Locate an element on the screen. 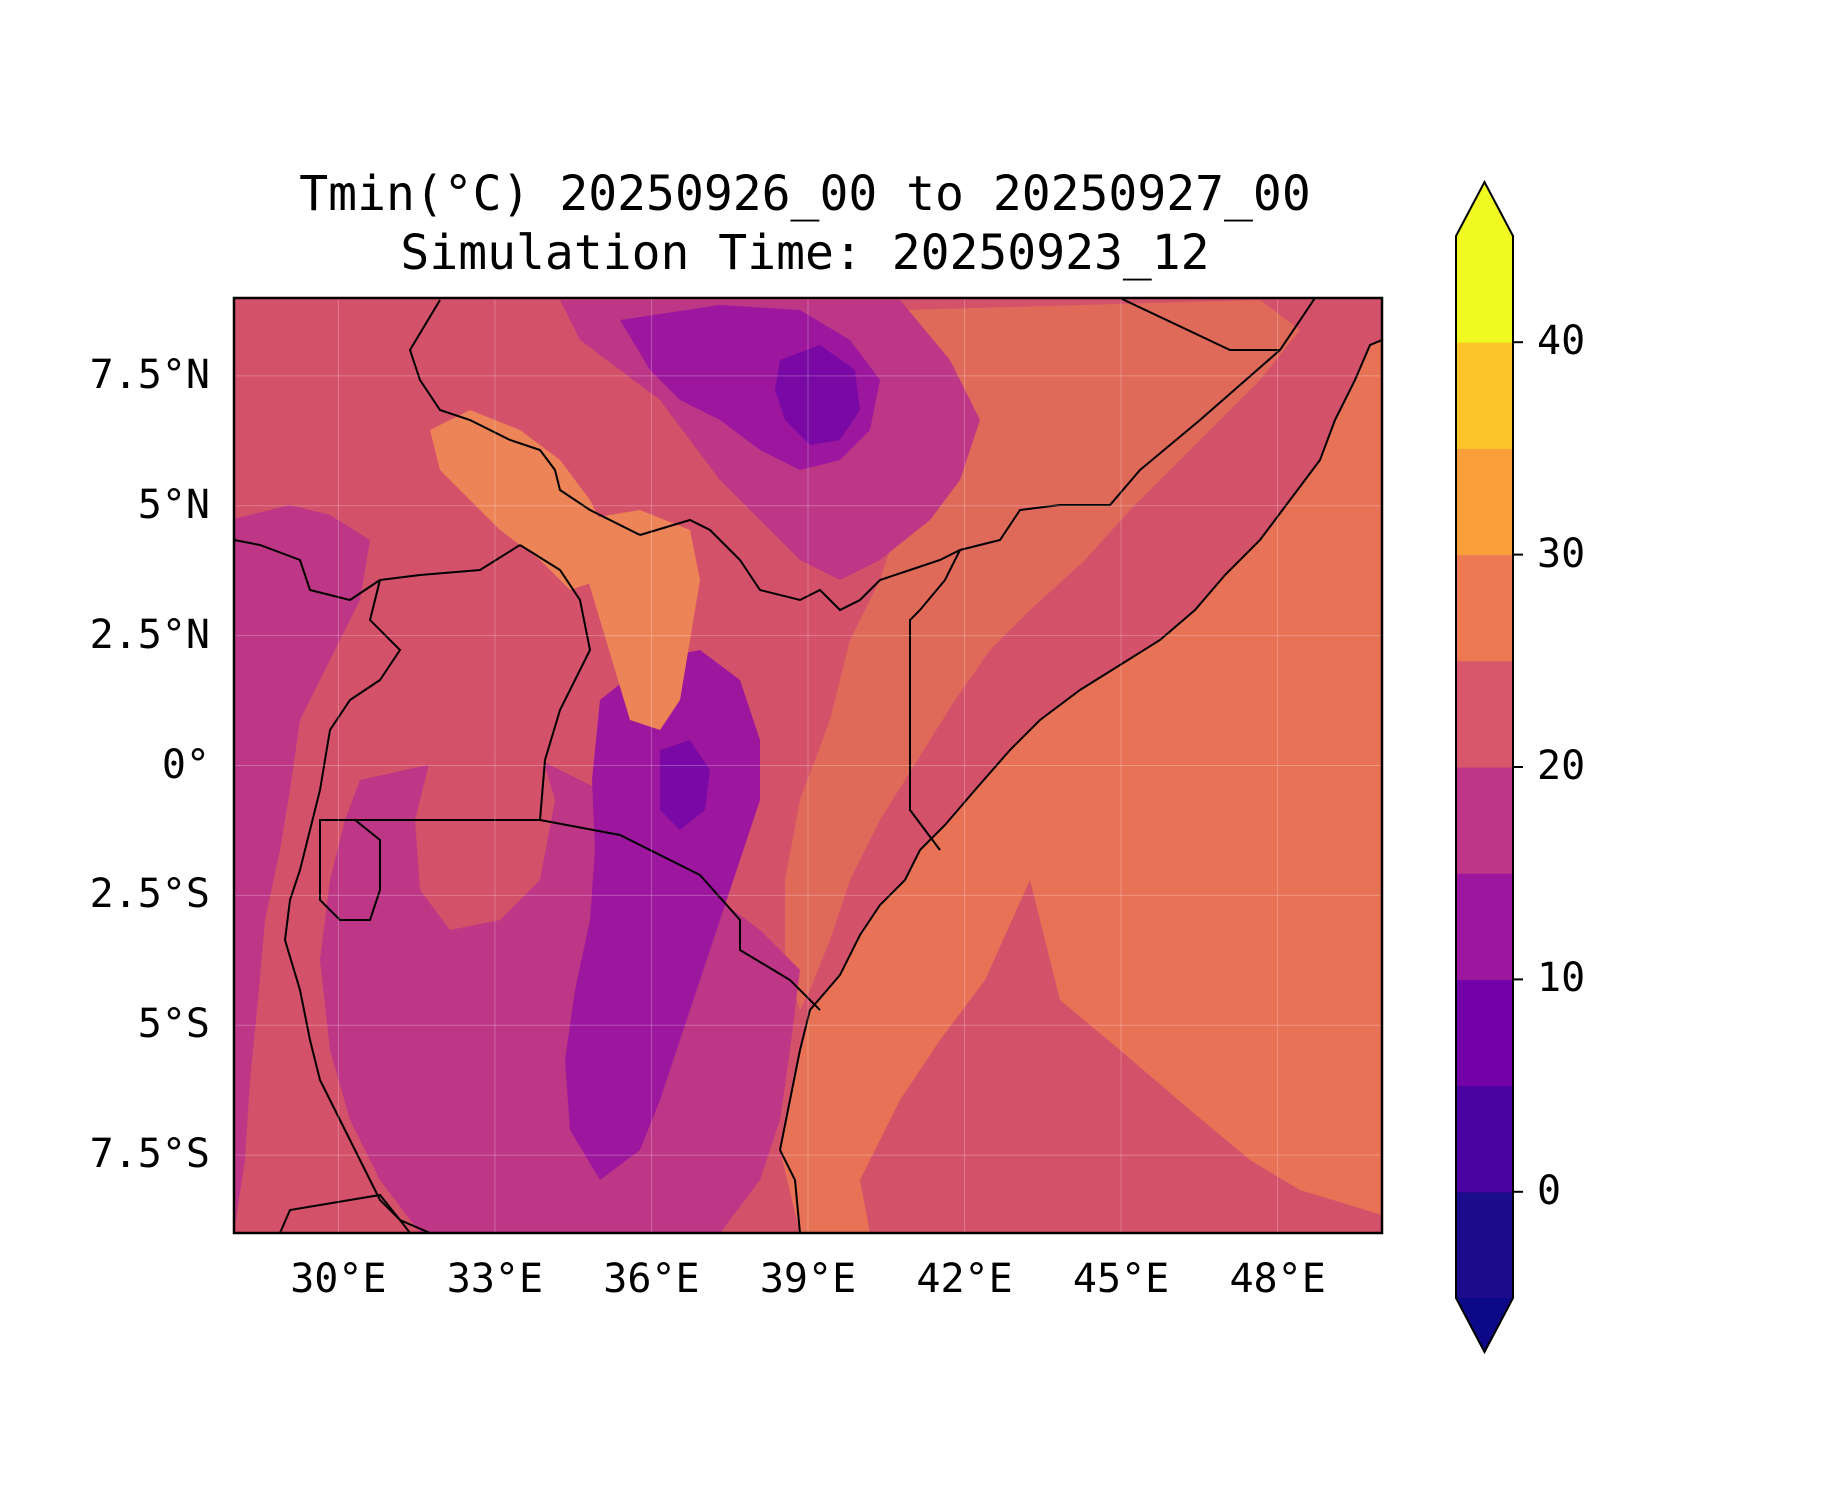 This screenshot has width=1833, height=1500. highlands-field is located at coordinates (302, 869).